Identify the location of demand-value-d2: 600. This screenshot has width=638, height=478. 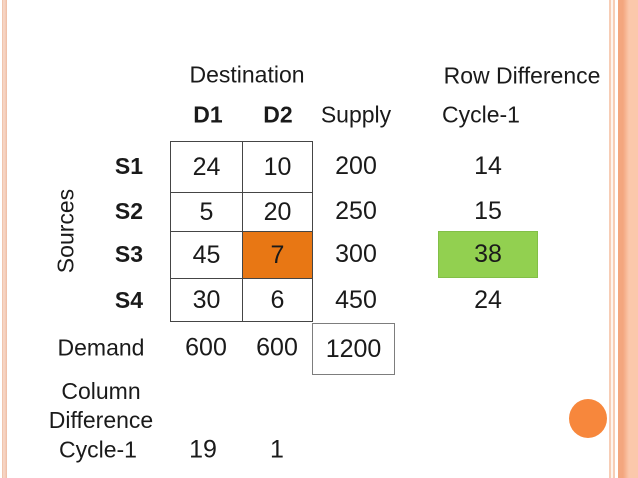
(277, 347).